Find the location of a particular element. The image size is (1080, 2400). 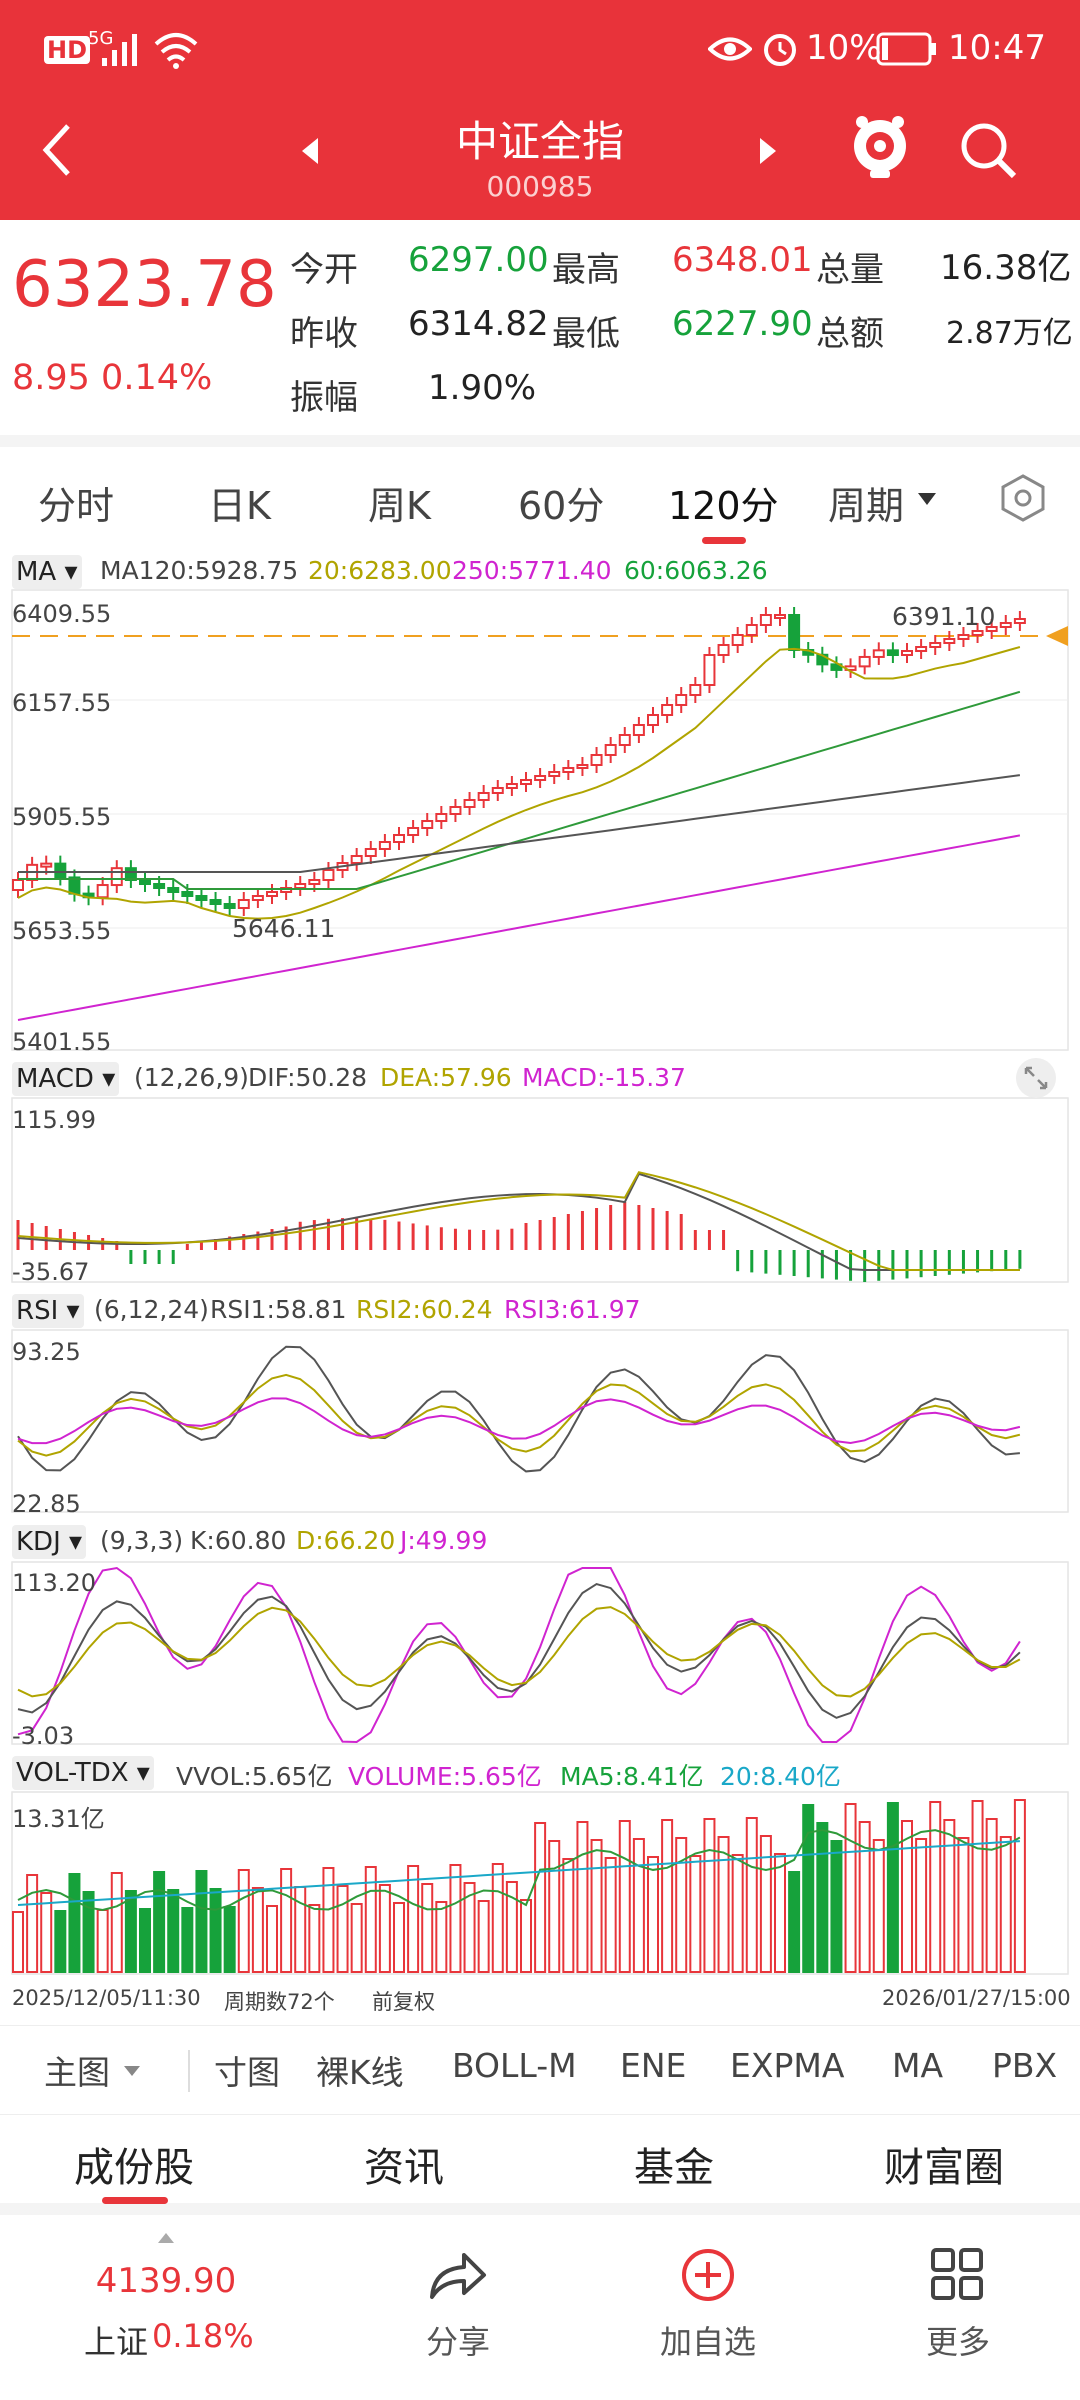

indicator-boll: BOLL-M is located at coordinates (514, 2065).